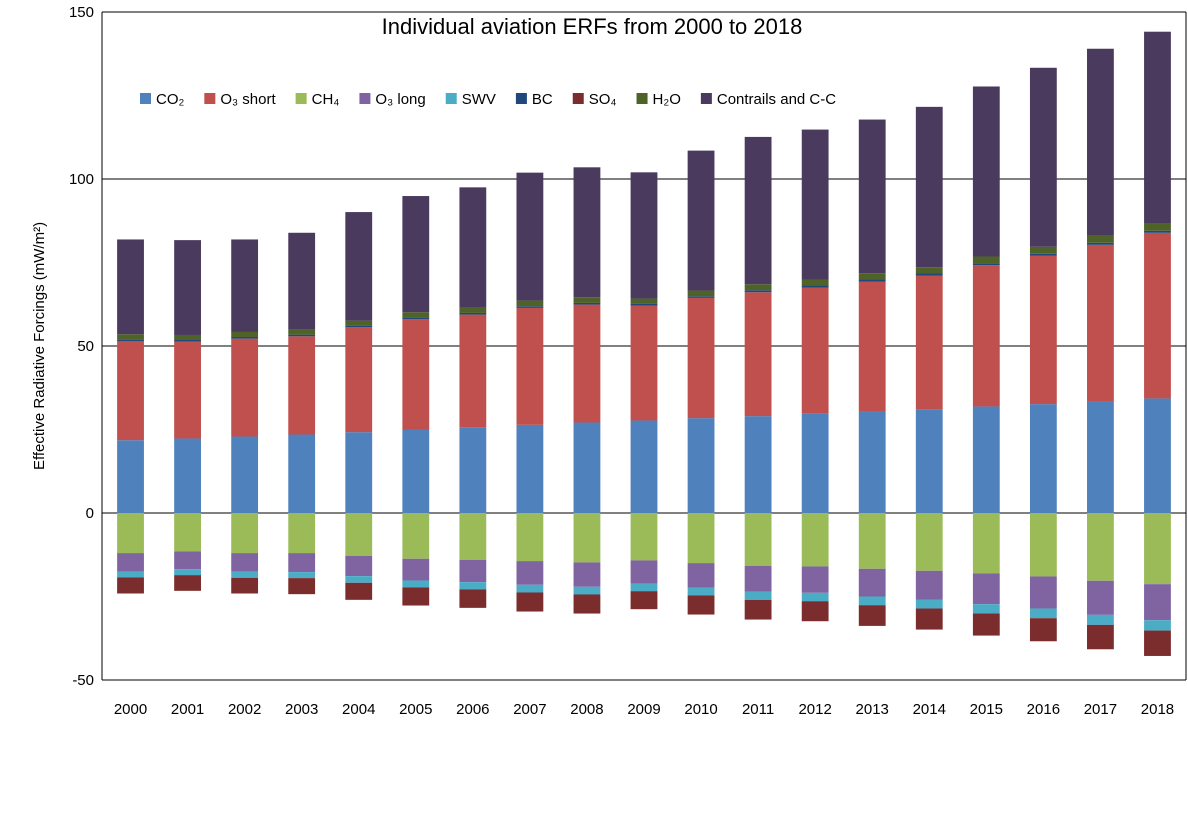 Image resolution: width=1188 pixels, height=814 pixels. I want to click on x-tick-label: 2006, so click(472, 709).